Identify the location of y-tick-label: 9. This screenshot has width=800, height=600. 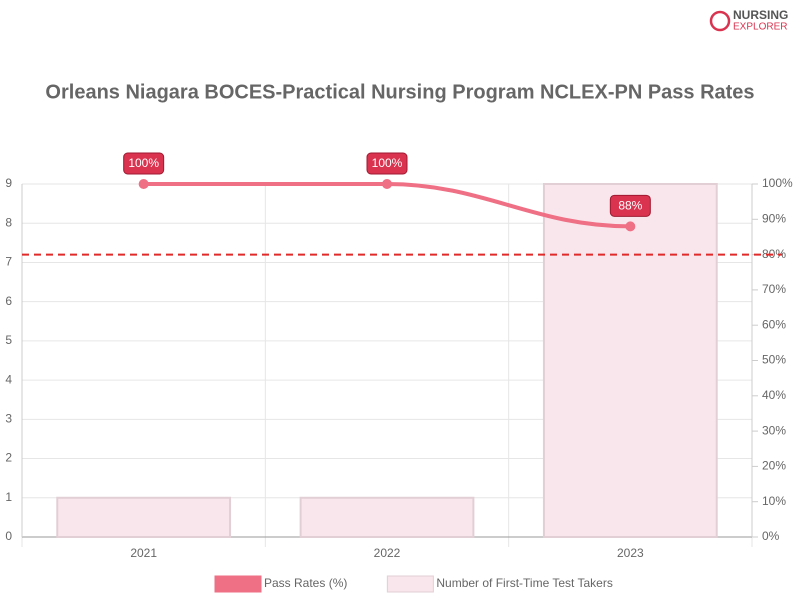
(8, 183).